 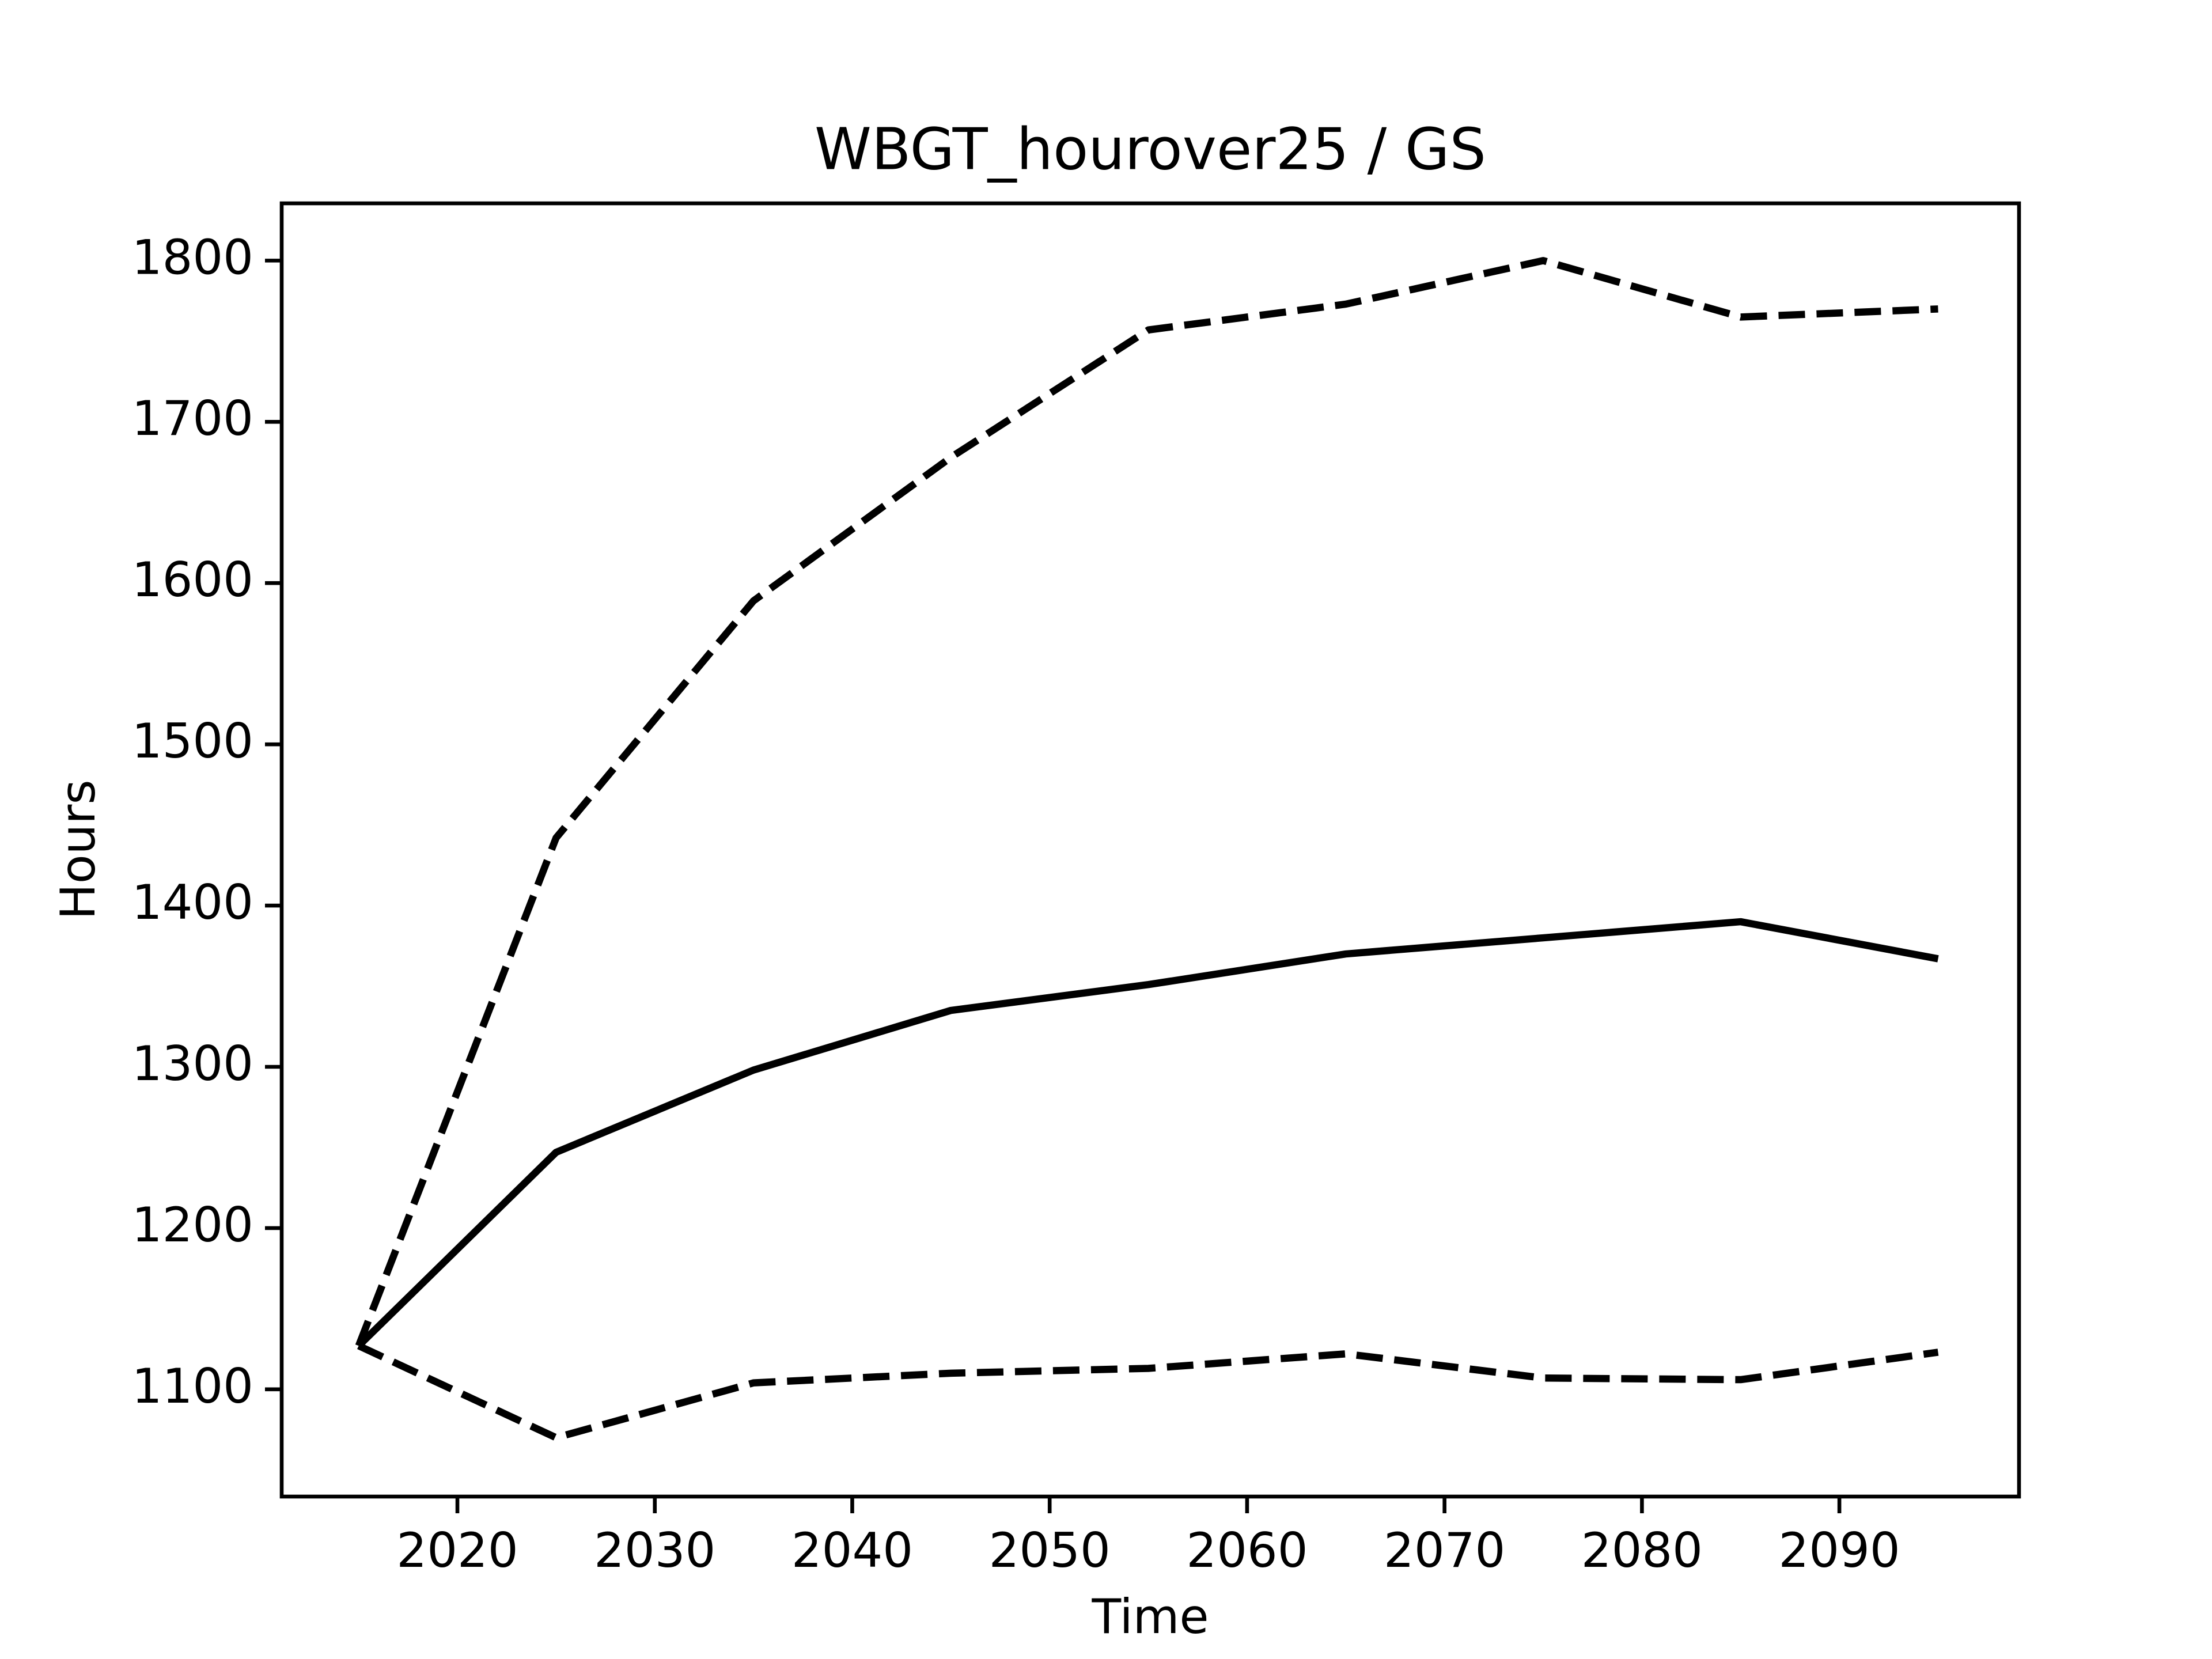 What do you see at coordinates (1642, 1550) in the screenshot?
I see `x-tick-label: 2080` at bounding box center [1642, 1550].